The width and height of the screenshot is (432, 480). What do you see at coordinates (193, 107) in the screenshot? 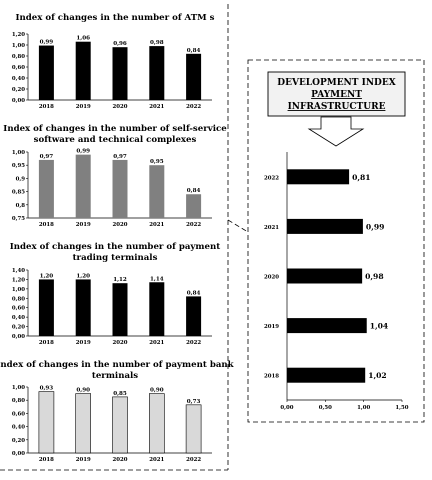
I see `atm-chart-category-label: 2022` at bounding box center [193, 107].